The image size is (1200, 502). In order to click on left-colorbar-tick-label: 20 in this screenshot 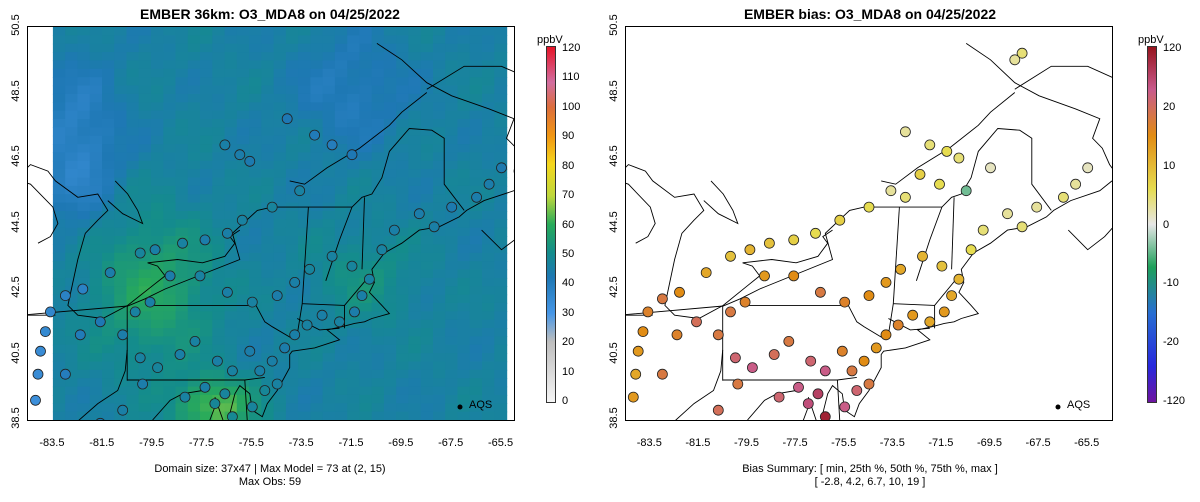, I will do `click(568, 342)`.